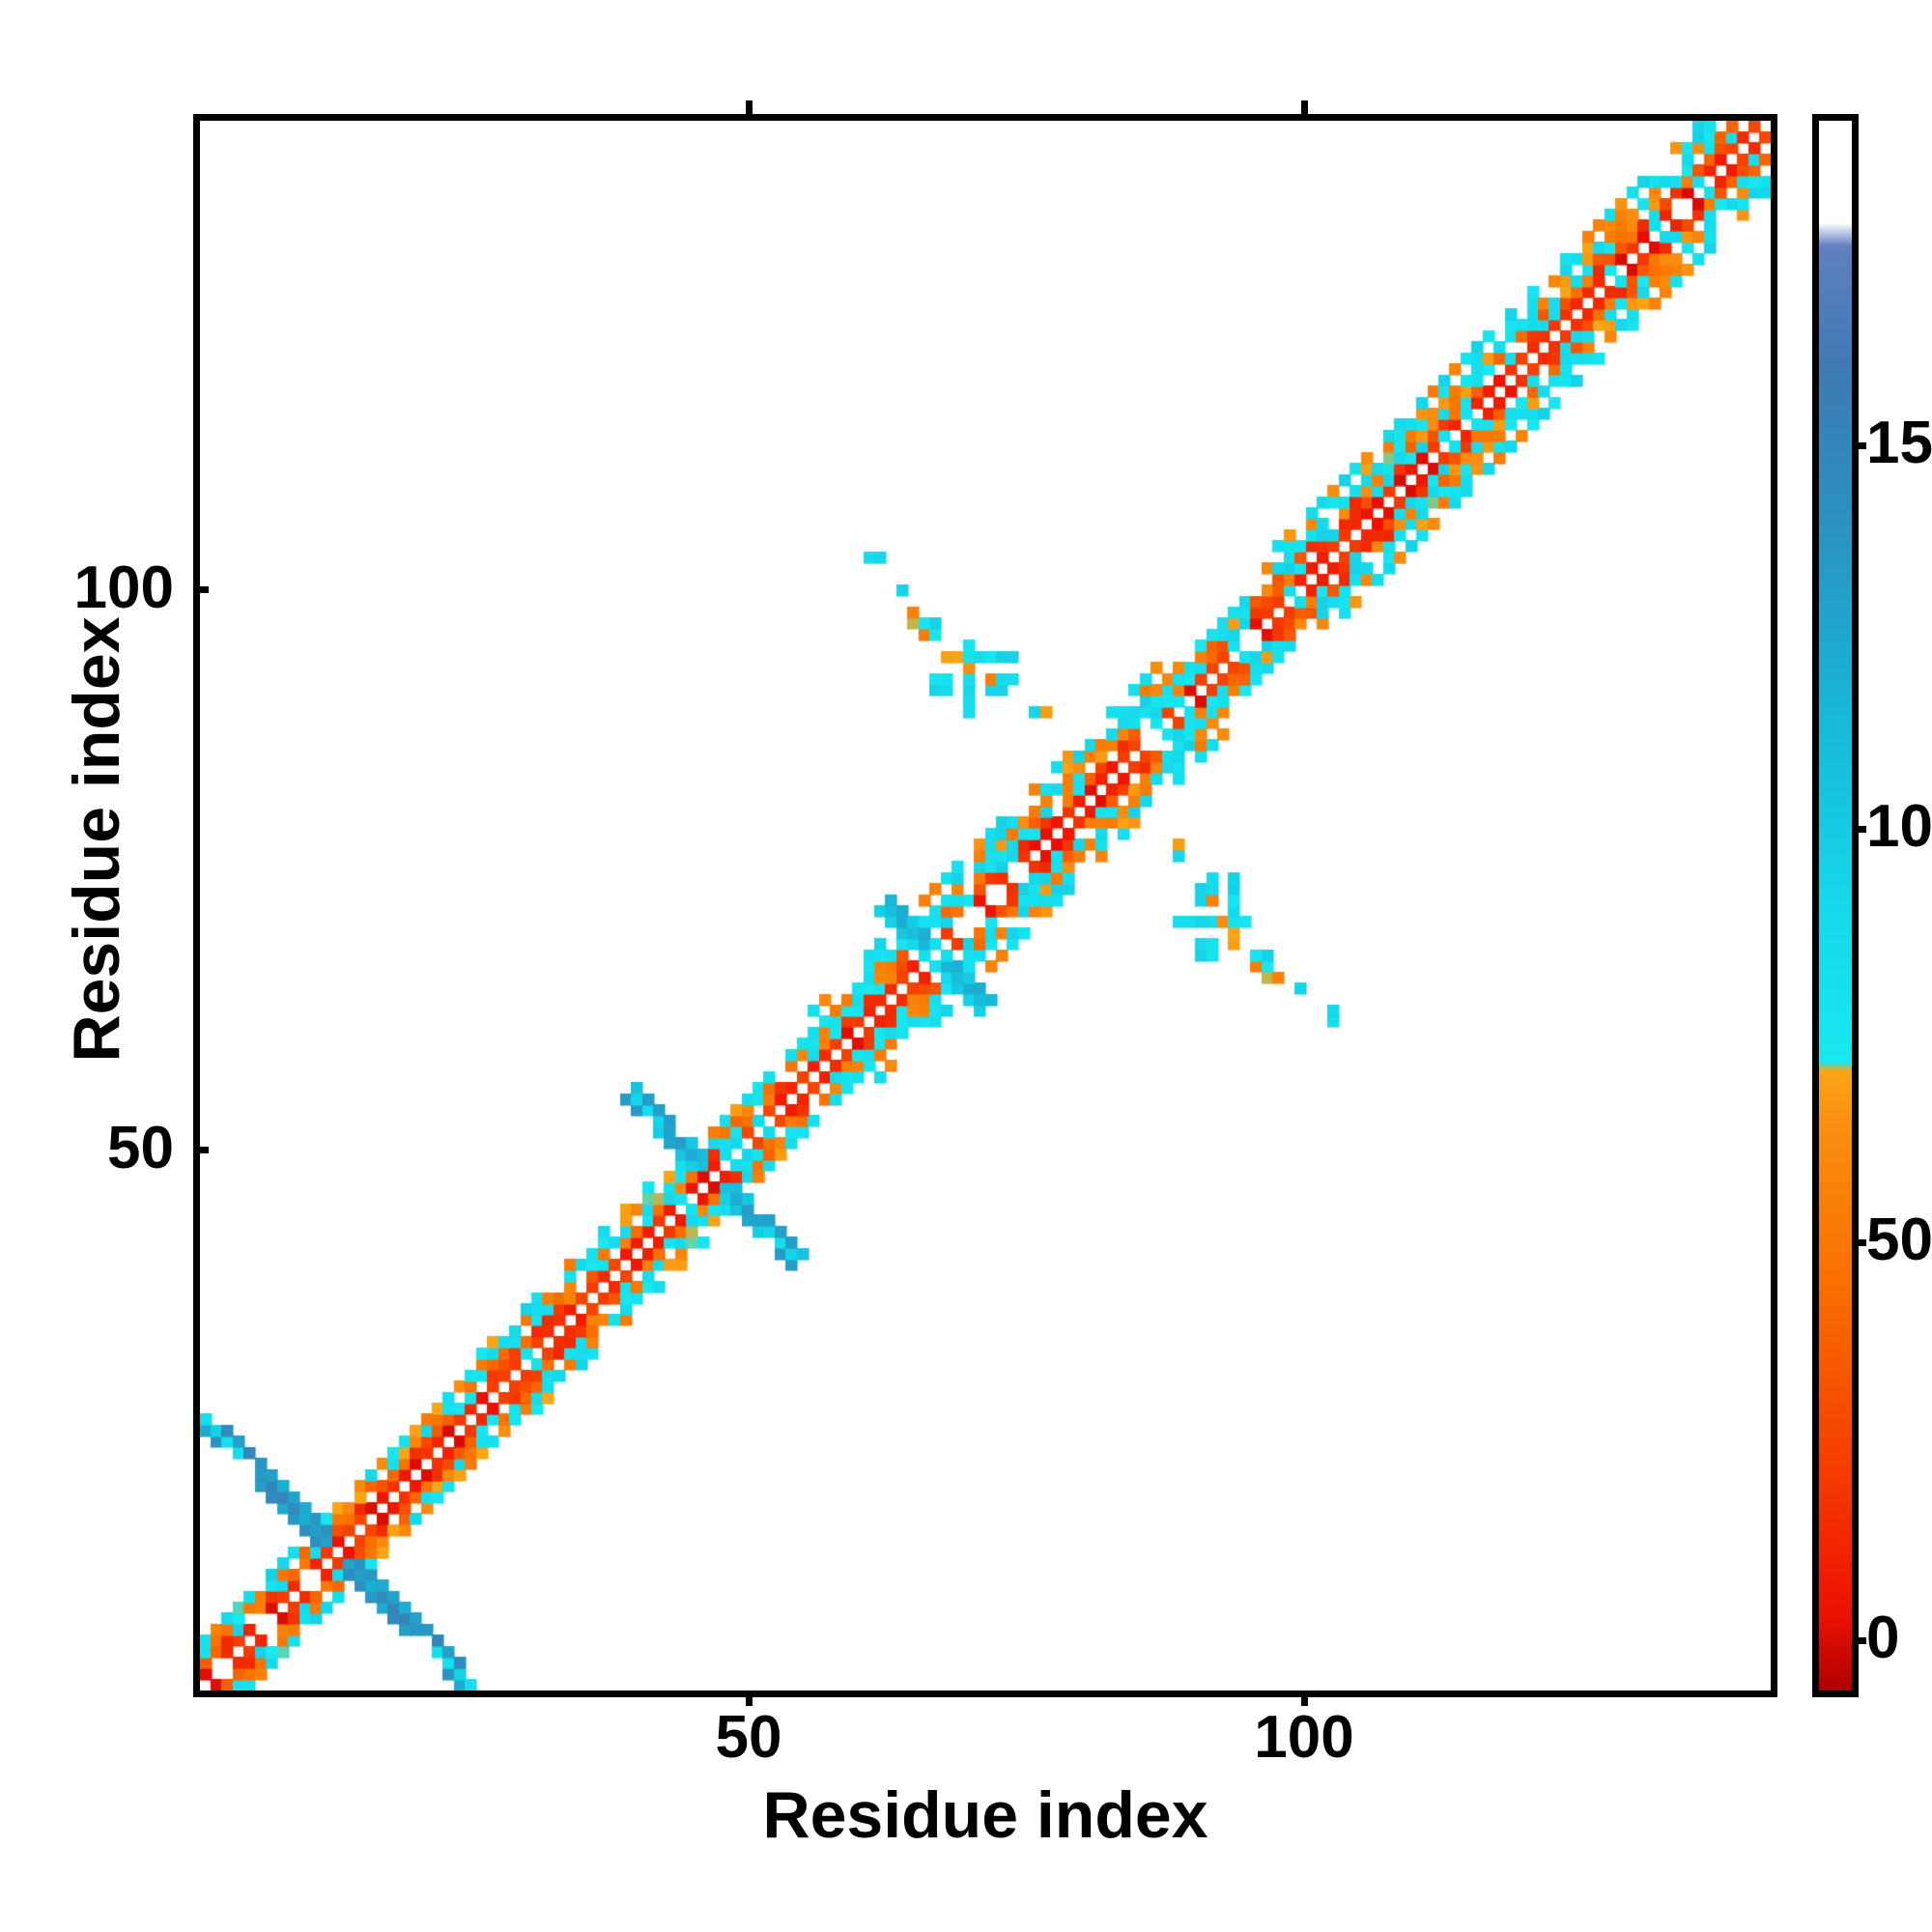  Describe the element at coordinates (748, 1737) in the screenshot. I see `x-ticklabel-50: 50` at that location.